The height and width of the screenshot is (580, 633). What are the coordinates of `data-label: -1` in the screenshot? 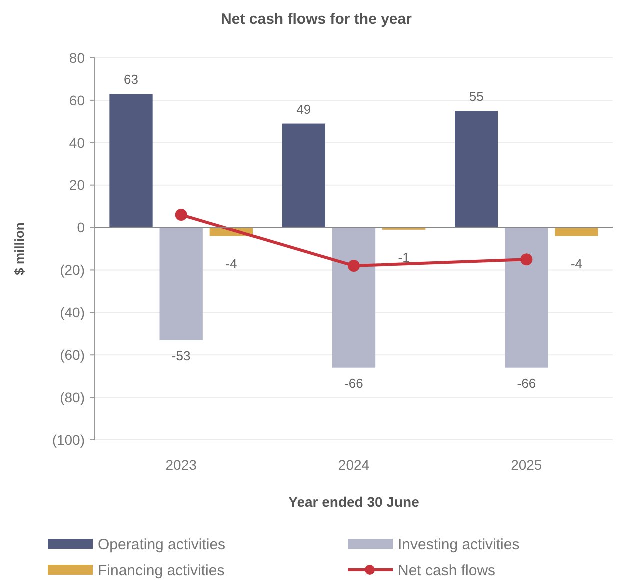 It's located at (404, 257).